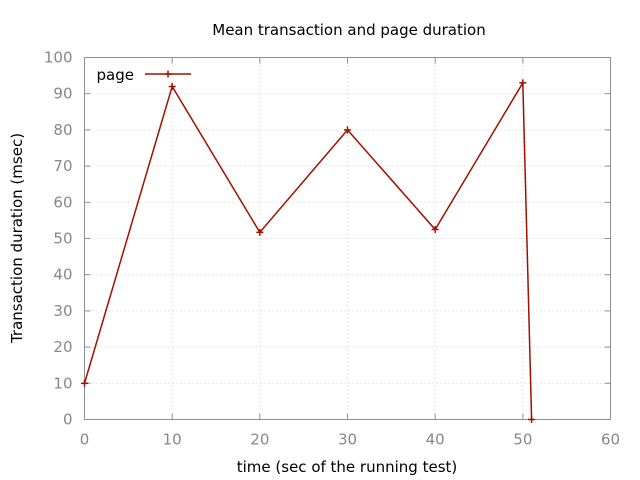  Describe the element at coordinates (68, 420) in the screenshot. I see `y-tick-label: 0` at that location.